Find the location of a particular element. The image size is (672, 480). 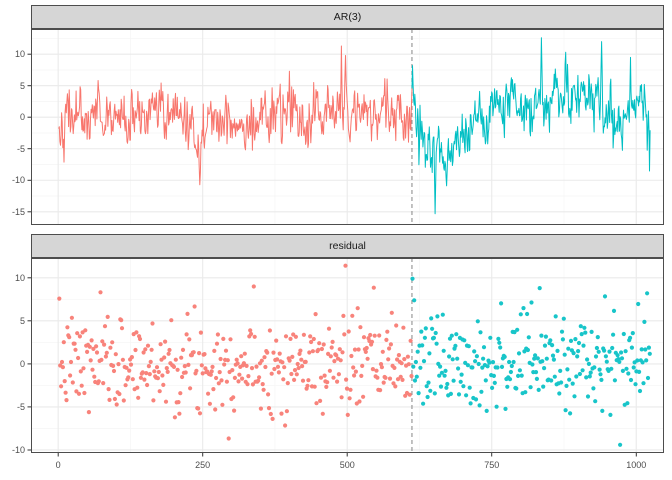

facet-strip-ar3-label: AR(3) is located at coordinates (347, 17).